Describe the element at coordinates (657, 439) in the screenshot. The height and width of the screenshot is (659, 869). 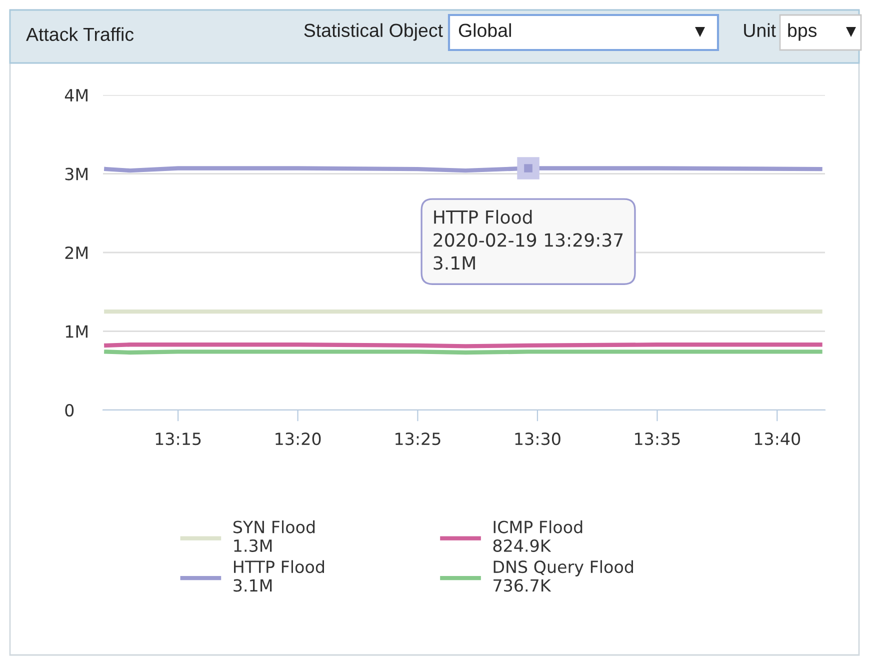
I see `x-tick-label: 13:35` at that location.